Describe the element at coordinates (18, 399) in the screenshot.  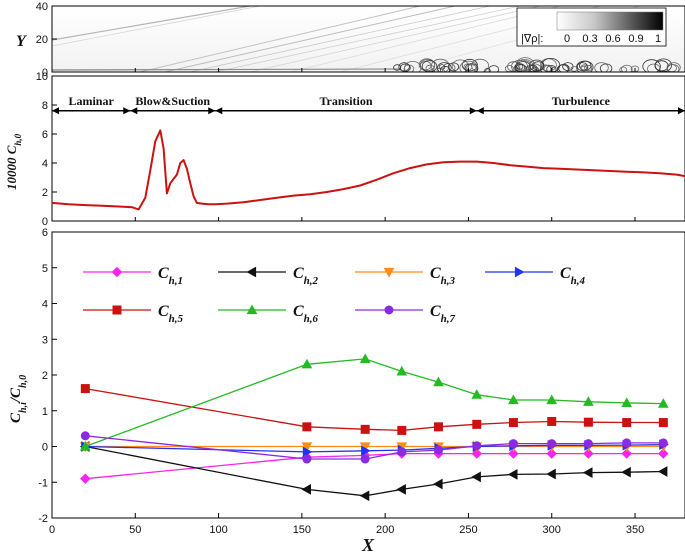
I see `panel3-y-axis-label: Ch,i/Ch,0` at that location.